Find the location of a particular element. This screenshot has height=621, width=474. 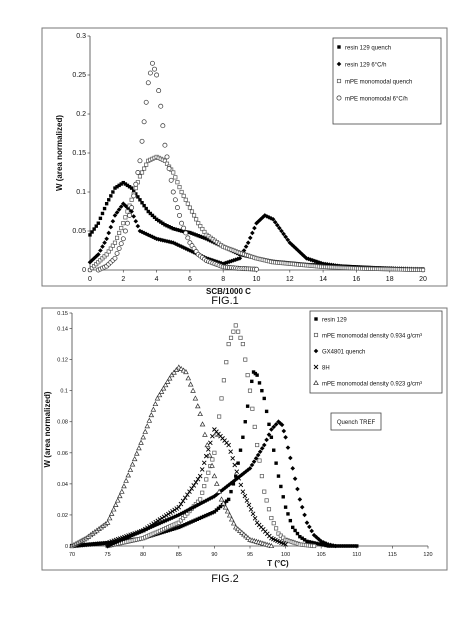

x-tick-label: 10 is located at coordinates (257, 279).